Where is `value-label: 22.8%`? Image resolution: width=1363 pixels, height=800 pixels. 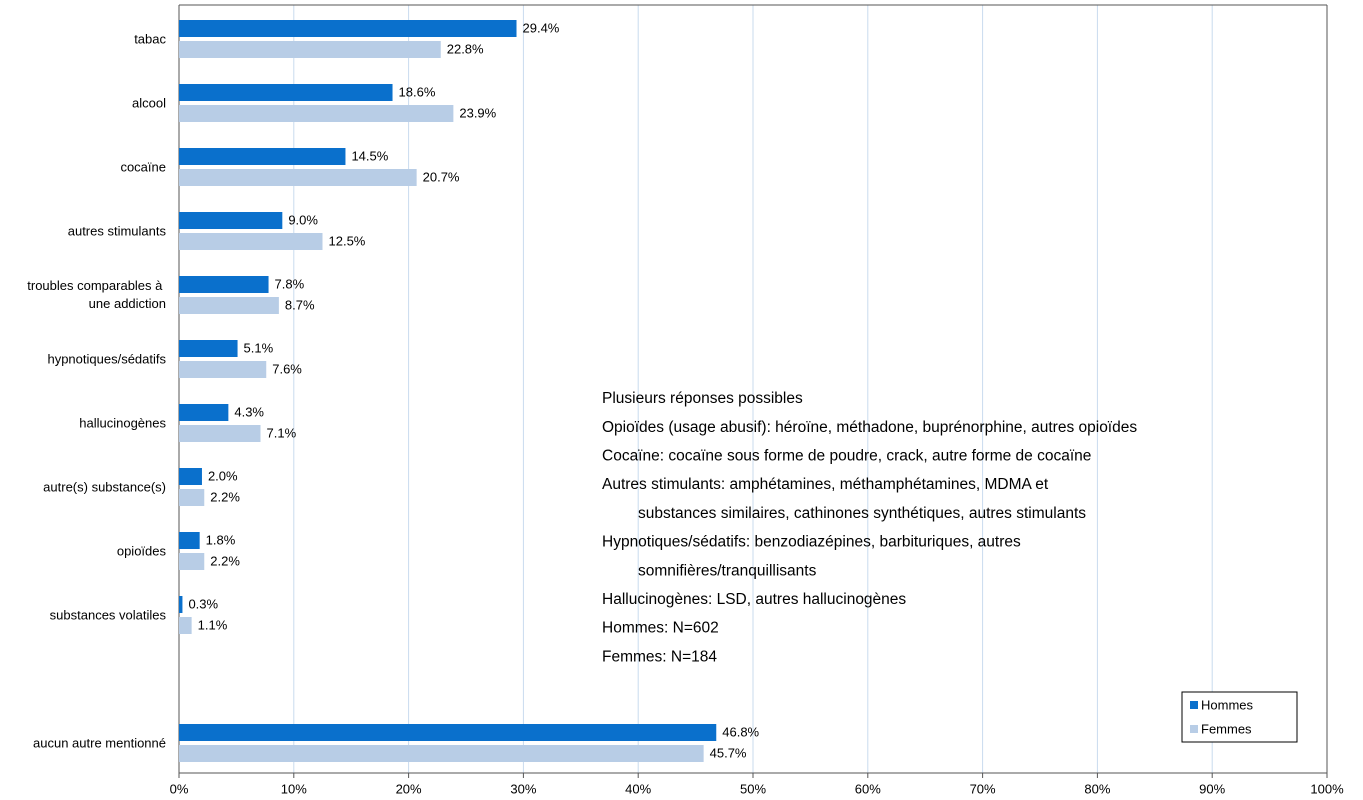
value-label: 22.8% is located at coordinates (465, 48).